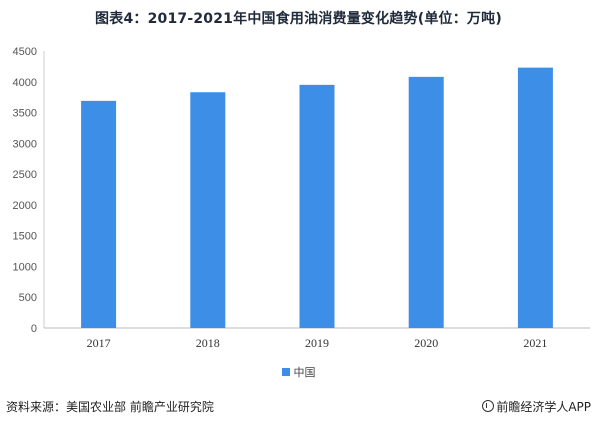  What do you see at coordinates (25, 175) in the screenshot?
I see `y-tick-label: 2500` at bounding box center [25, 175].